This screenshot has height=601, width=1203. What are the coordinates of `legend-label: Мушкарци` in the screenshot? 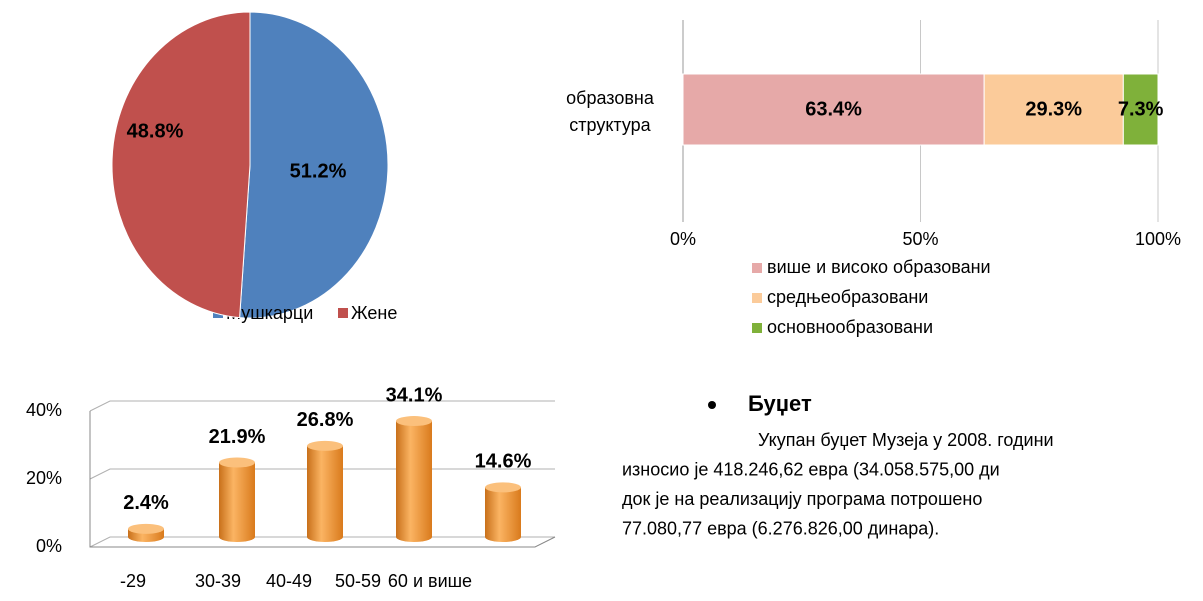 It's located at (269, 313).